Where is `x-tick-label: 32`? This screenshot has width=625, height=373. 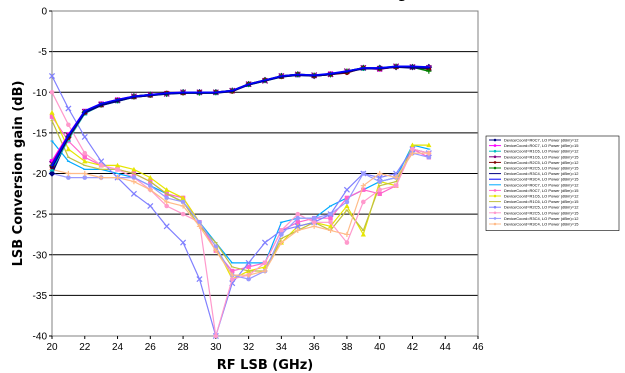
x-tick-label: 32 is located at coordinates (249, 347).